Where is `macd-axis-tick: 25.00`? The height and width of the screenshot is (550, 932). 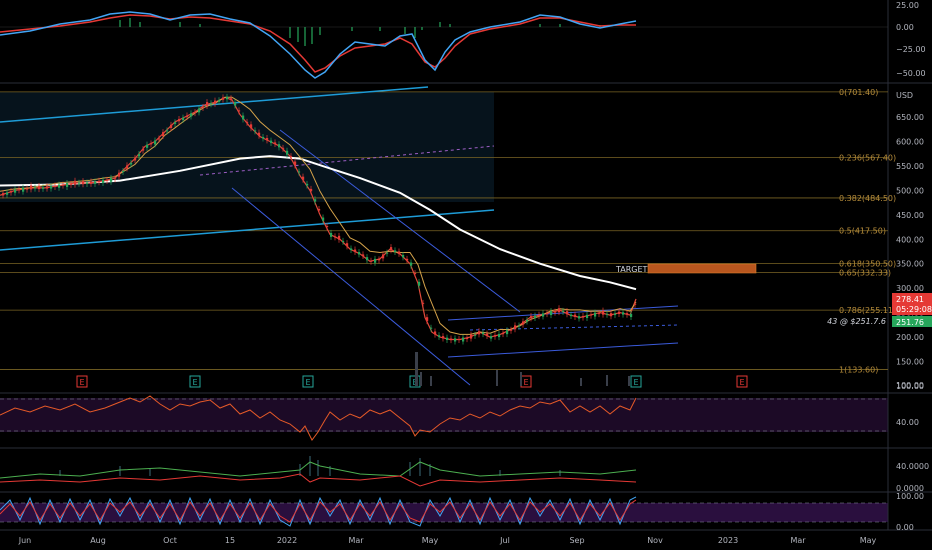 macd-axis-tick: 25.00 is located at coordinates (907, 5).